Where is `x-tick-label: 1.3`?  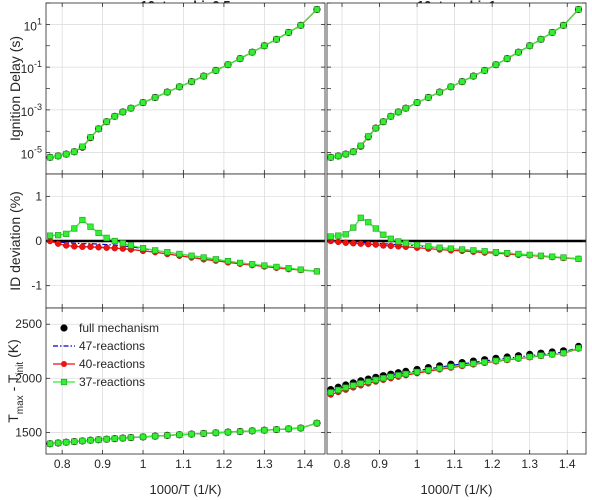
x-tick-label: 1.3 is located at coordinates (529, 464).